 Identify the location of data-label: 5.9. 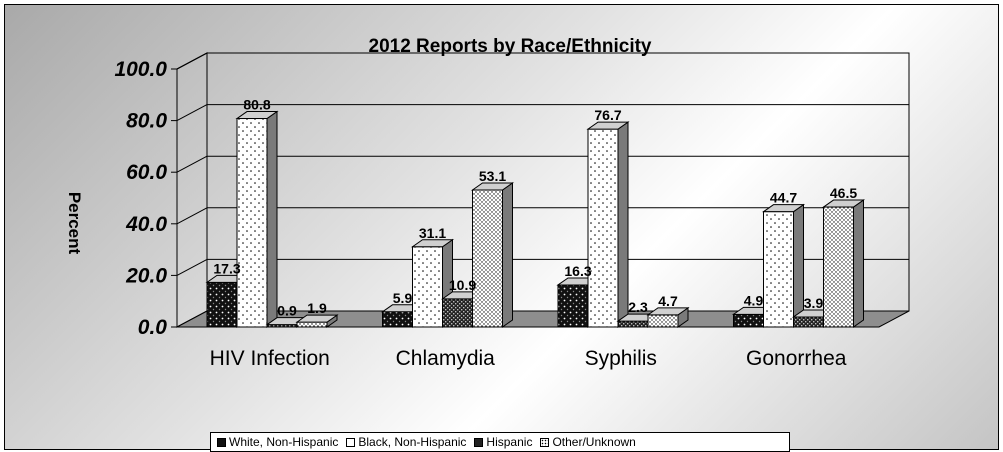
(403, 298).